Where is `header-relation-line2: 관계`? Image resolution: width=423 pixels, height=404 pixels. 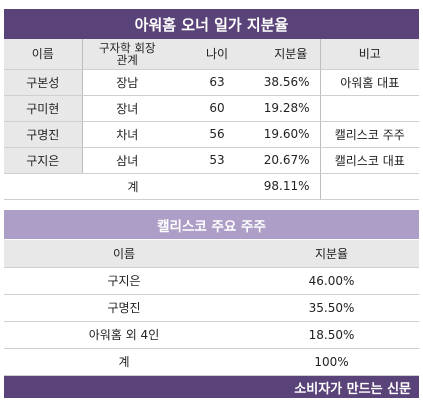
header-relation-line2: 관계 is located at coordinates (127, 59).